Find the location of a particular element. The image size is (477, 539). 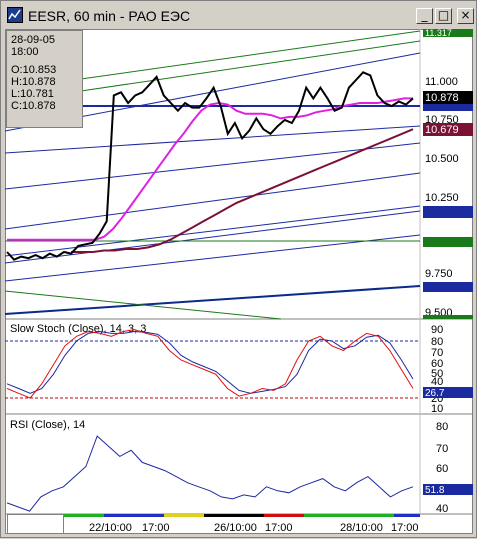

minimize-button: _ is located at coordinates (424, 16).